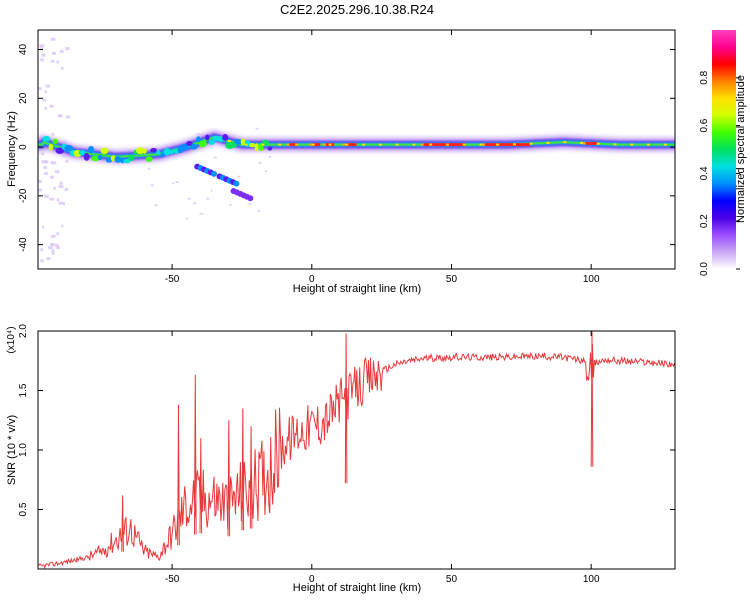  Describe the element at coordinates (452, 279) in the screenshot. I see `top-x-tick-label: 50` at that location.